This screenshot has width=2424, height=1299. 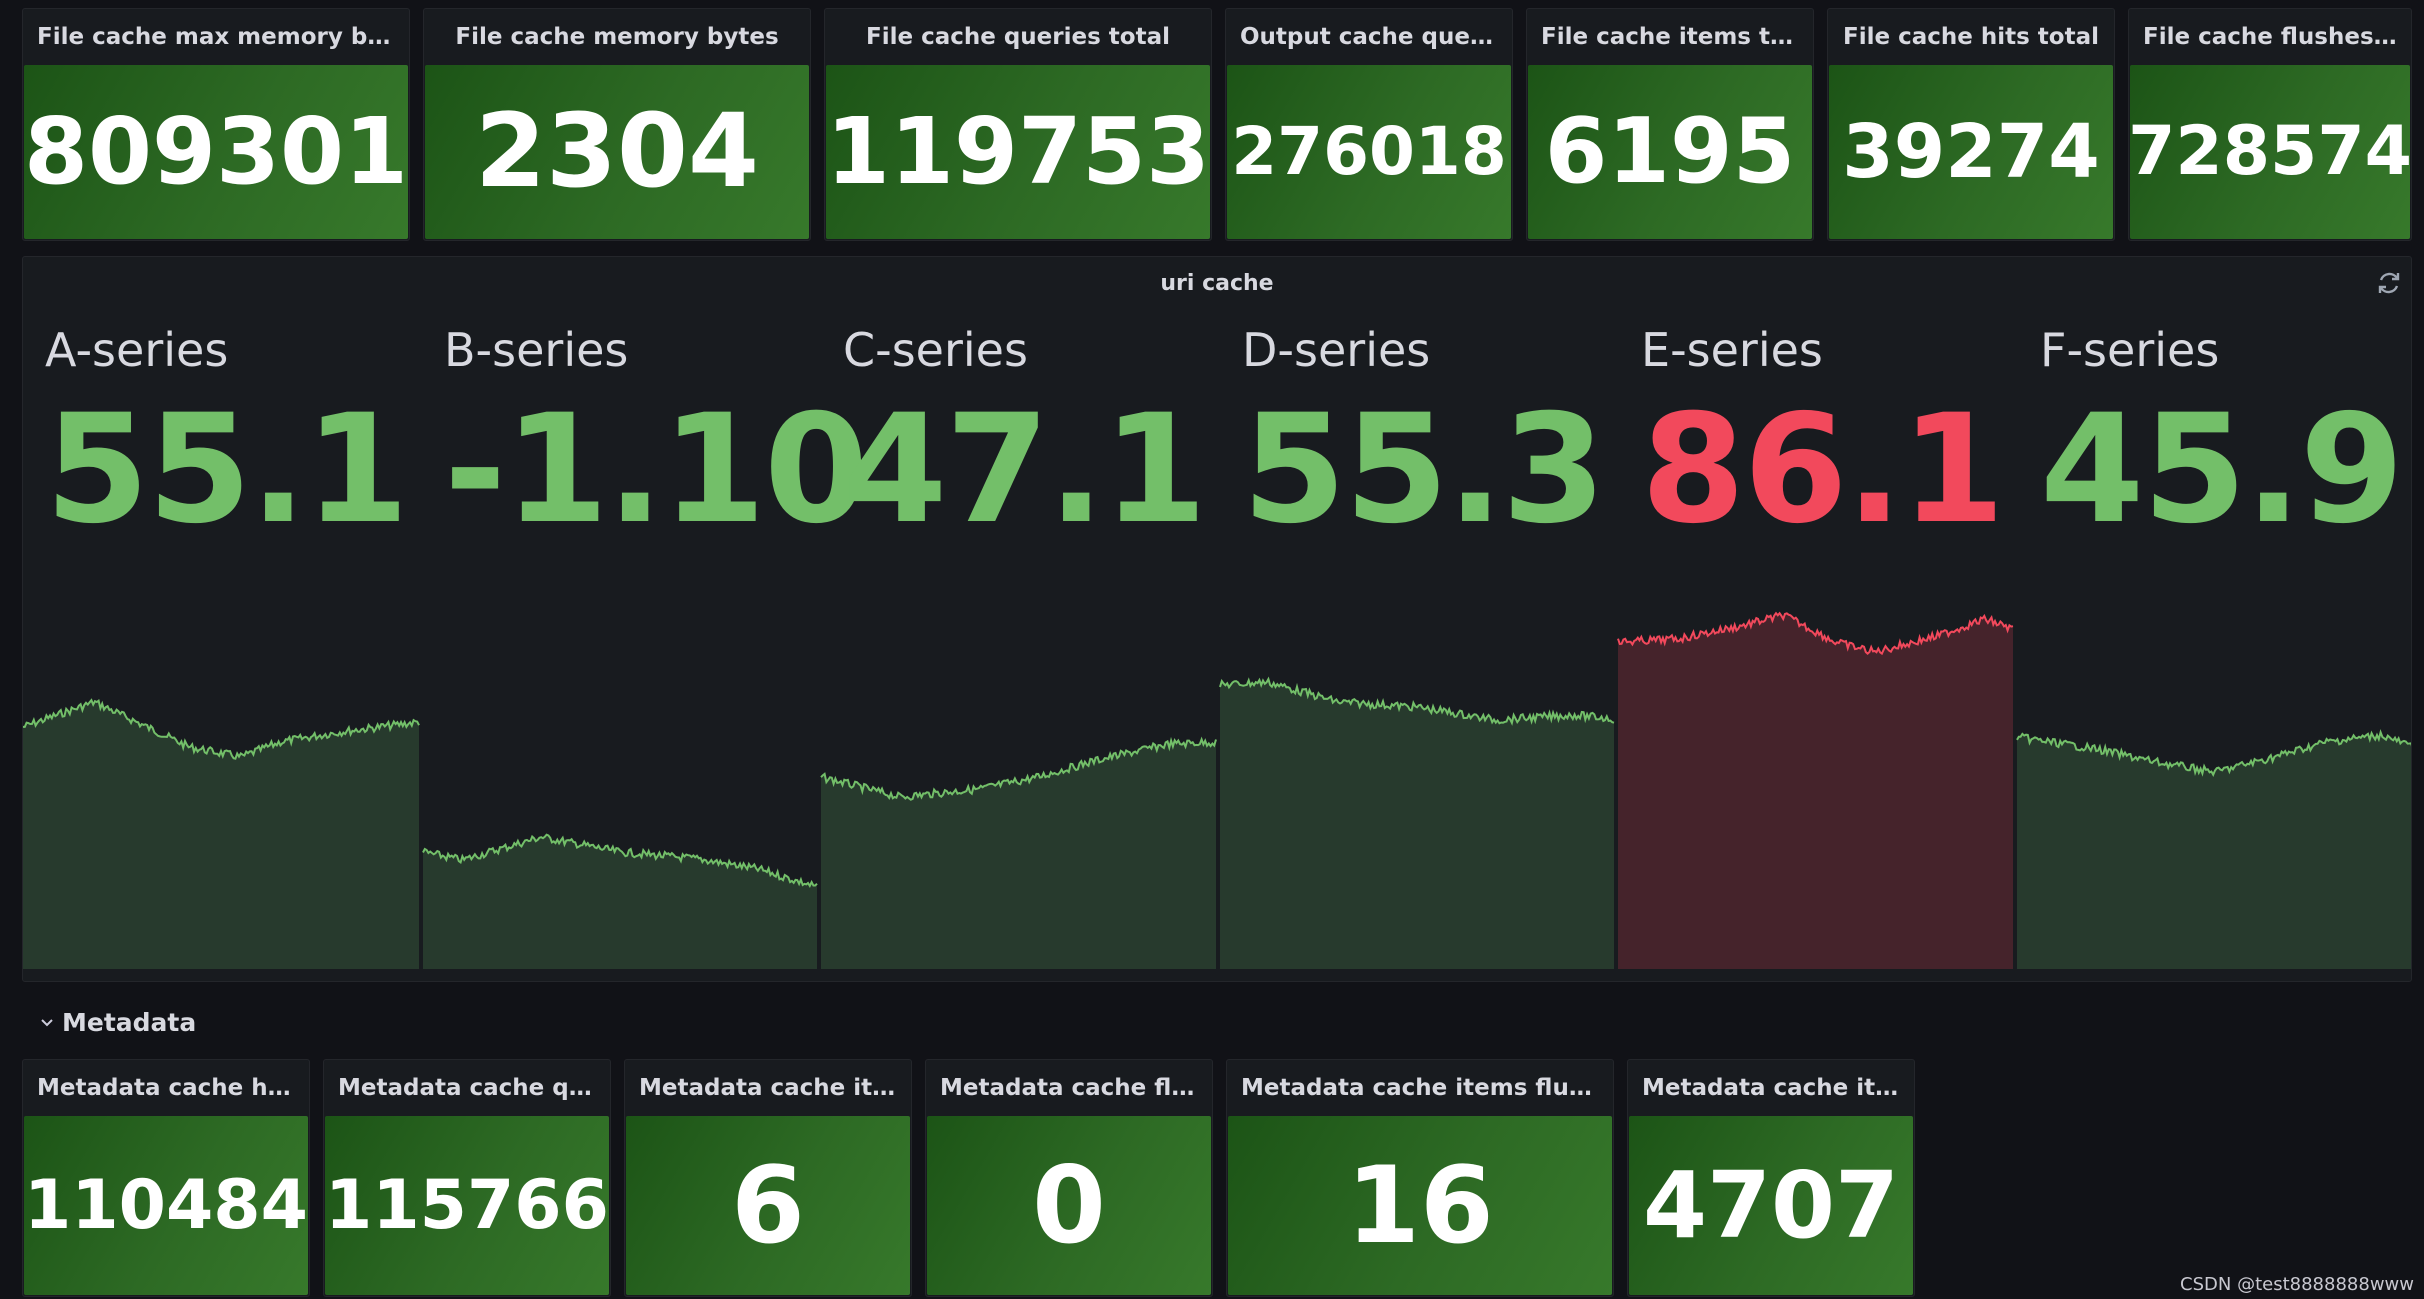 I want to click on stat-background: 39274, so click(x=1971, y=152).